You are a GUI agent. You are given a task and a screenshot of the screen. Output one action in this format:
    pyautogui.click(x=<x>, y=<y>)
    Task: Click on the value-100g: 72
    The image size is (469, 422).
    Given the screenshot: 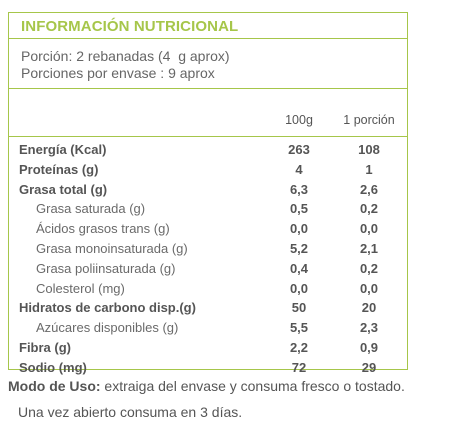 What is the action you would take?
    pyautogui.click(x=299, y=367)
    